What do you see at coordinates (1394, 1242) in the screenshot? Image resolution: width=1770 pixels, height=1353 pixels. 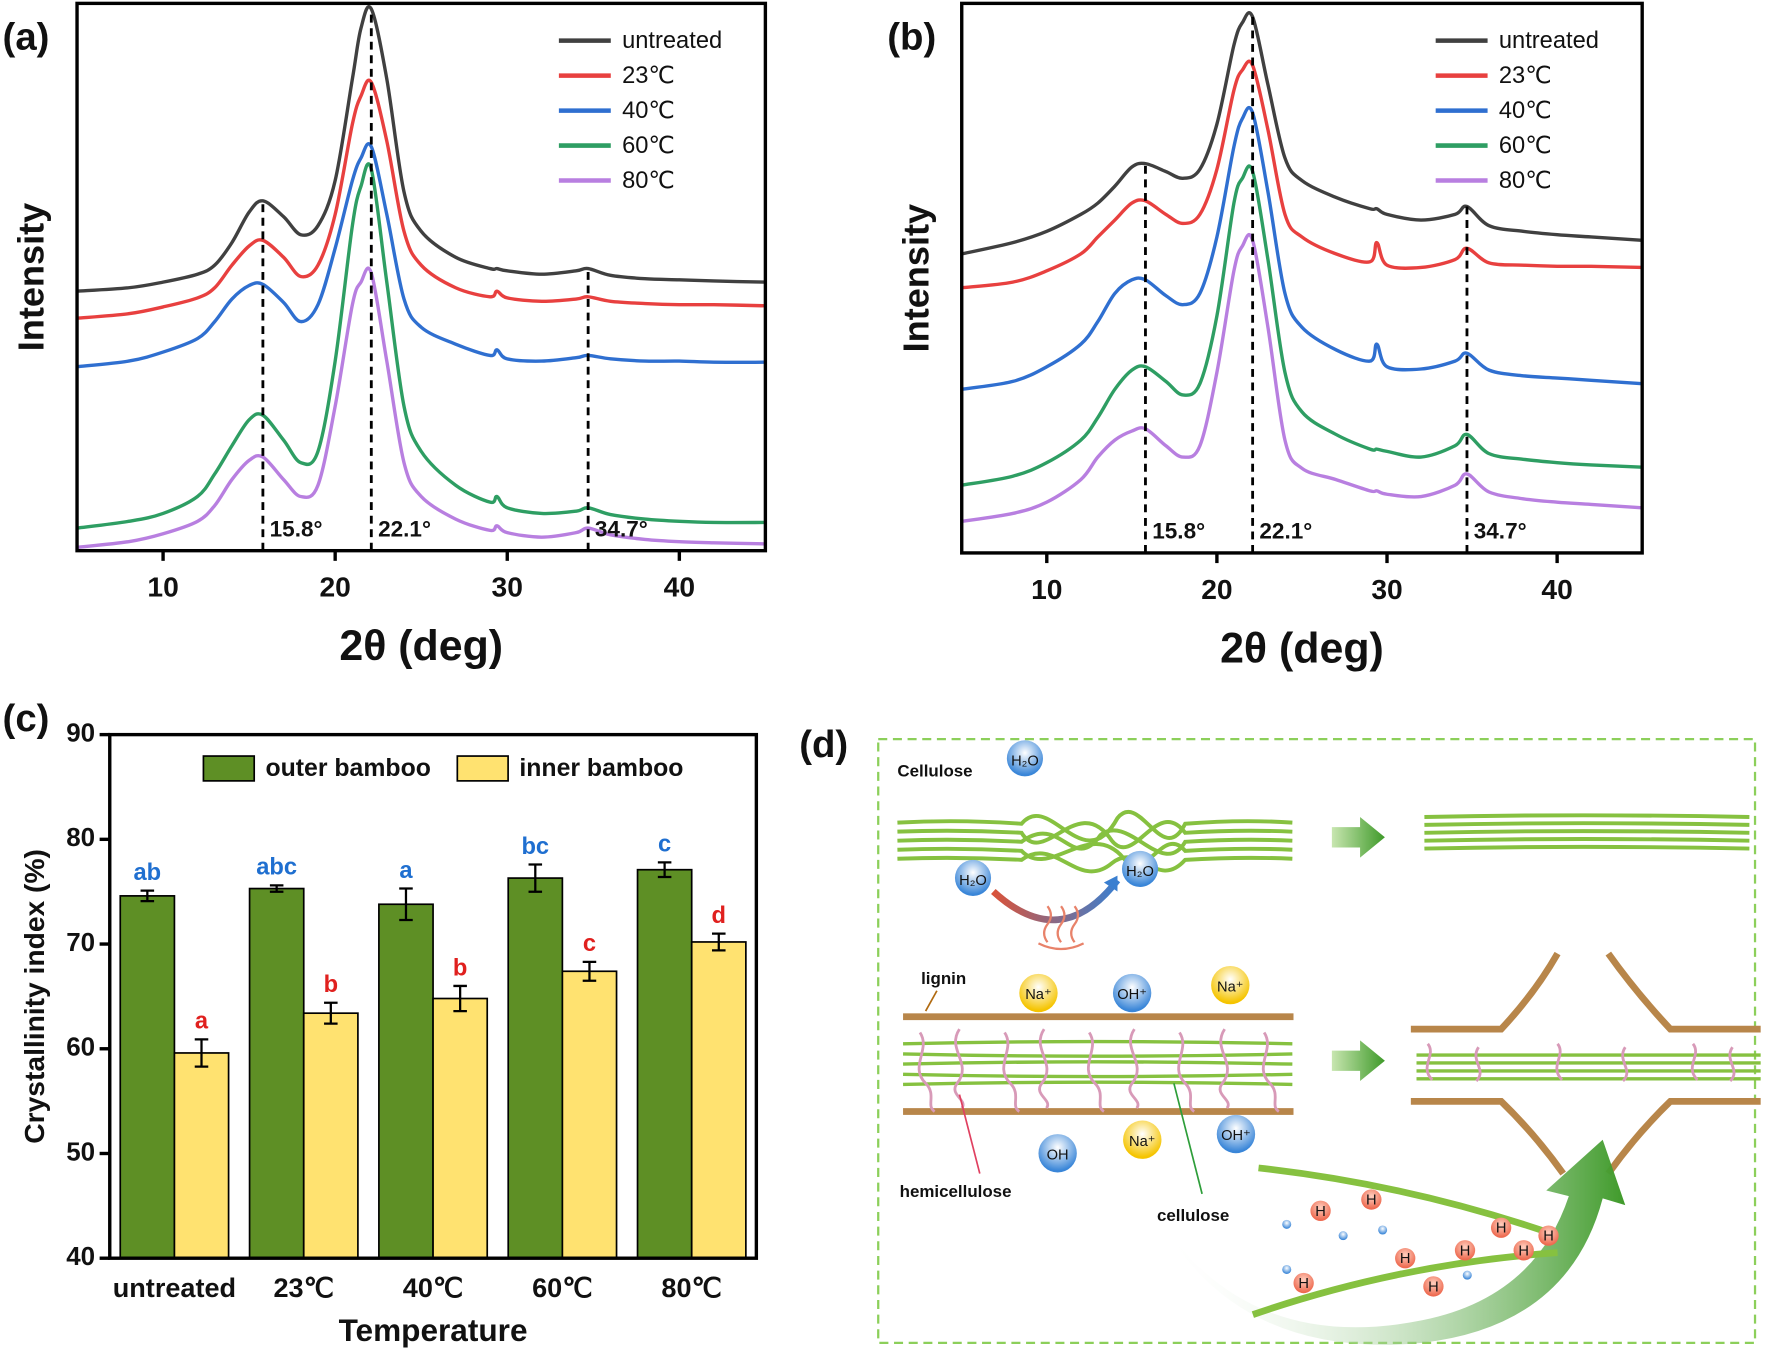 I see `big-arrow` at bounding box center [1394, 1242].